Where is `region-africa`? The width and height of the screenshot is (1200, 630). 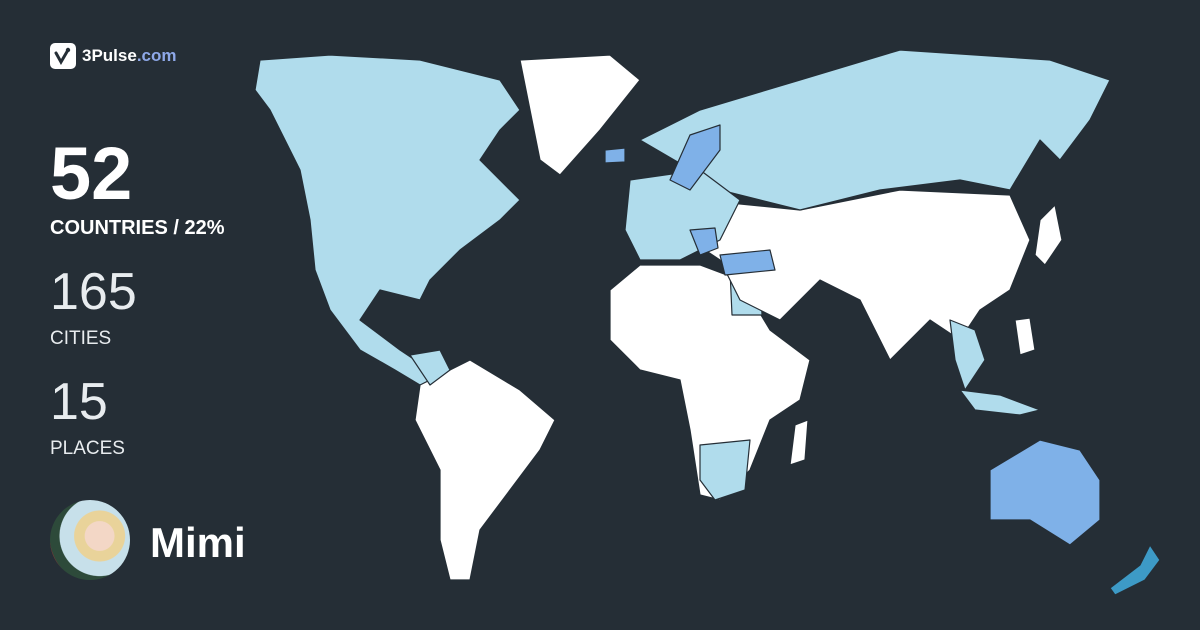
region-africa is located at coordinates (710, 382).